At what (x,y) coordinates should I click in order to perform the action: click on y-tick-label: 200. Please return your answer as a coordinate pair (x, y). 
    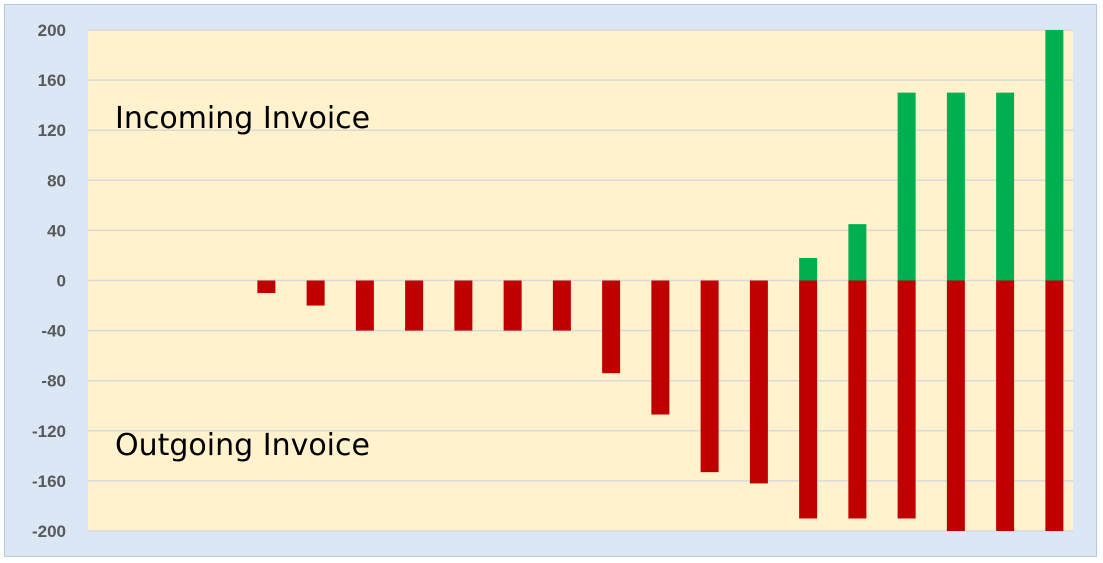
    Looking at the image, I should click on (52, 30).